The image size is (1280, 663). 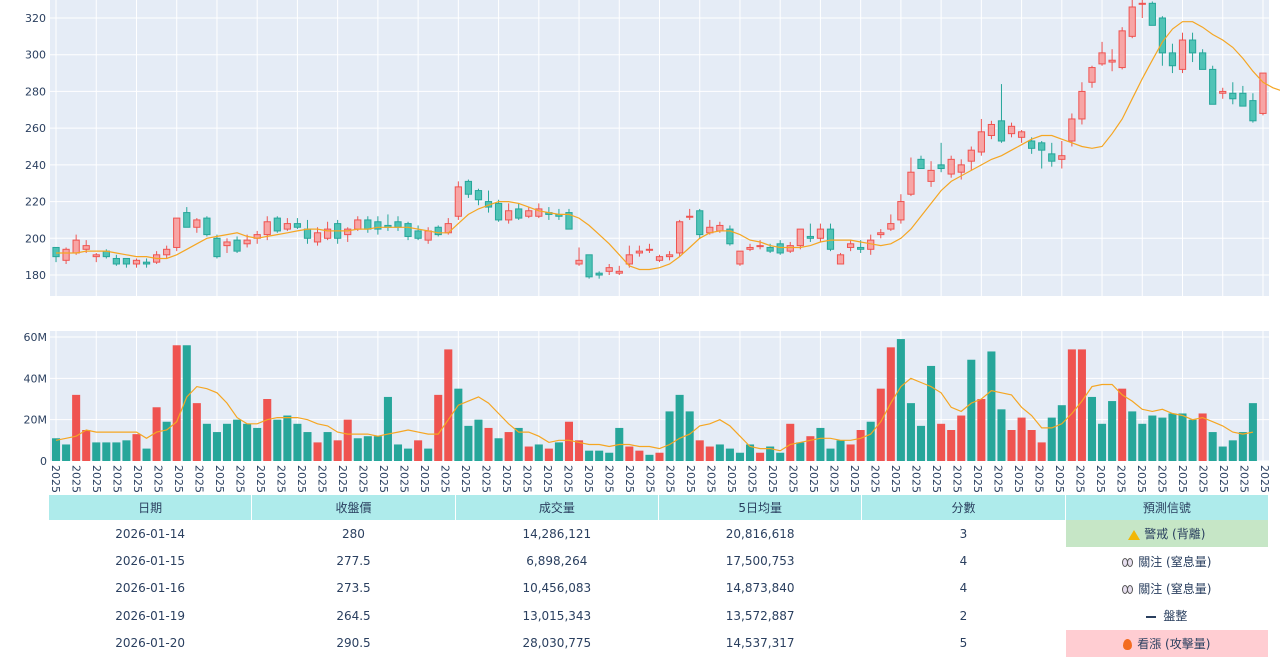 What do you see at coordinates (35, 128) in the screenshot?
I see `price-y-tick-label: 260` at bounding box center [35, 128].